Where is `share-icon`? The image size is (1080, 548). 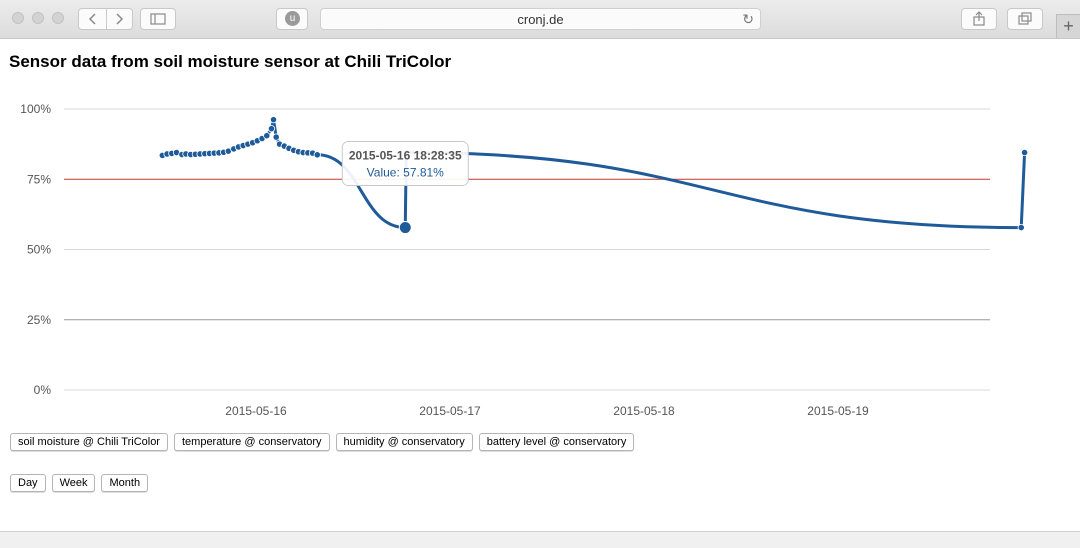
share-icon is located at coordinates (979, 18).